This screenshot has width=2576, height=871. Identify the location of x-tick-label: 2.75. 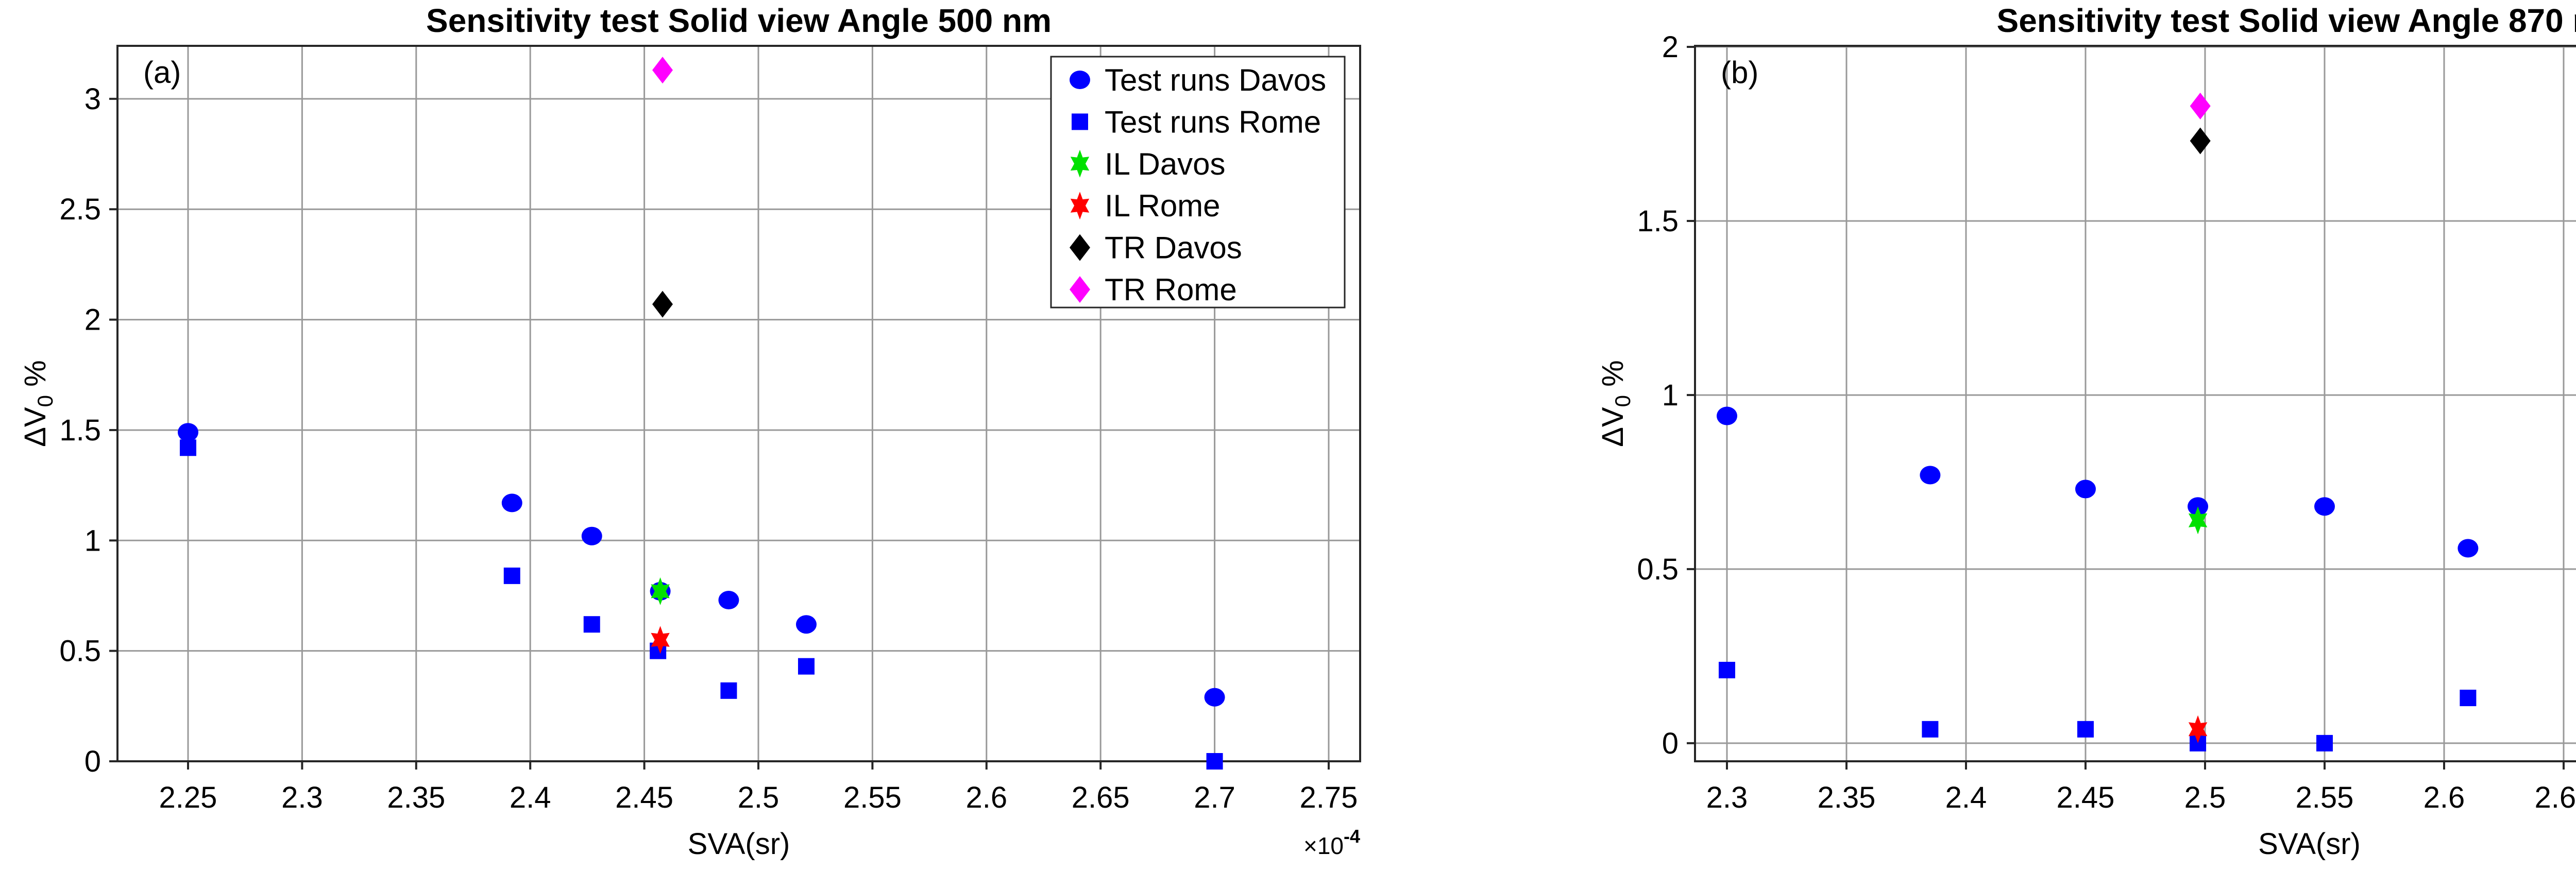
(1329, 798).